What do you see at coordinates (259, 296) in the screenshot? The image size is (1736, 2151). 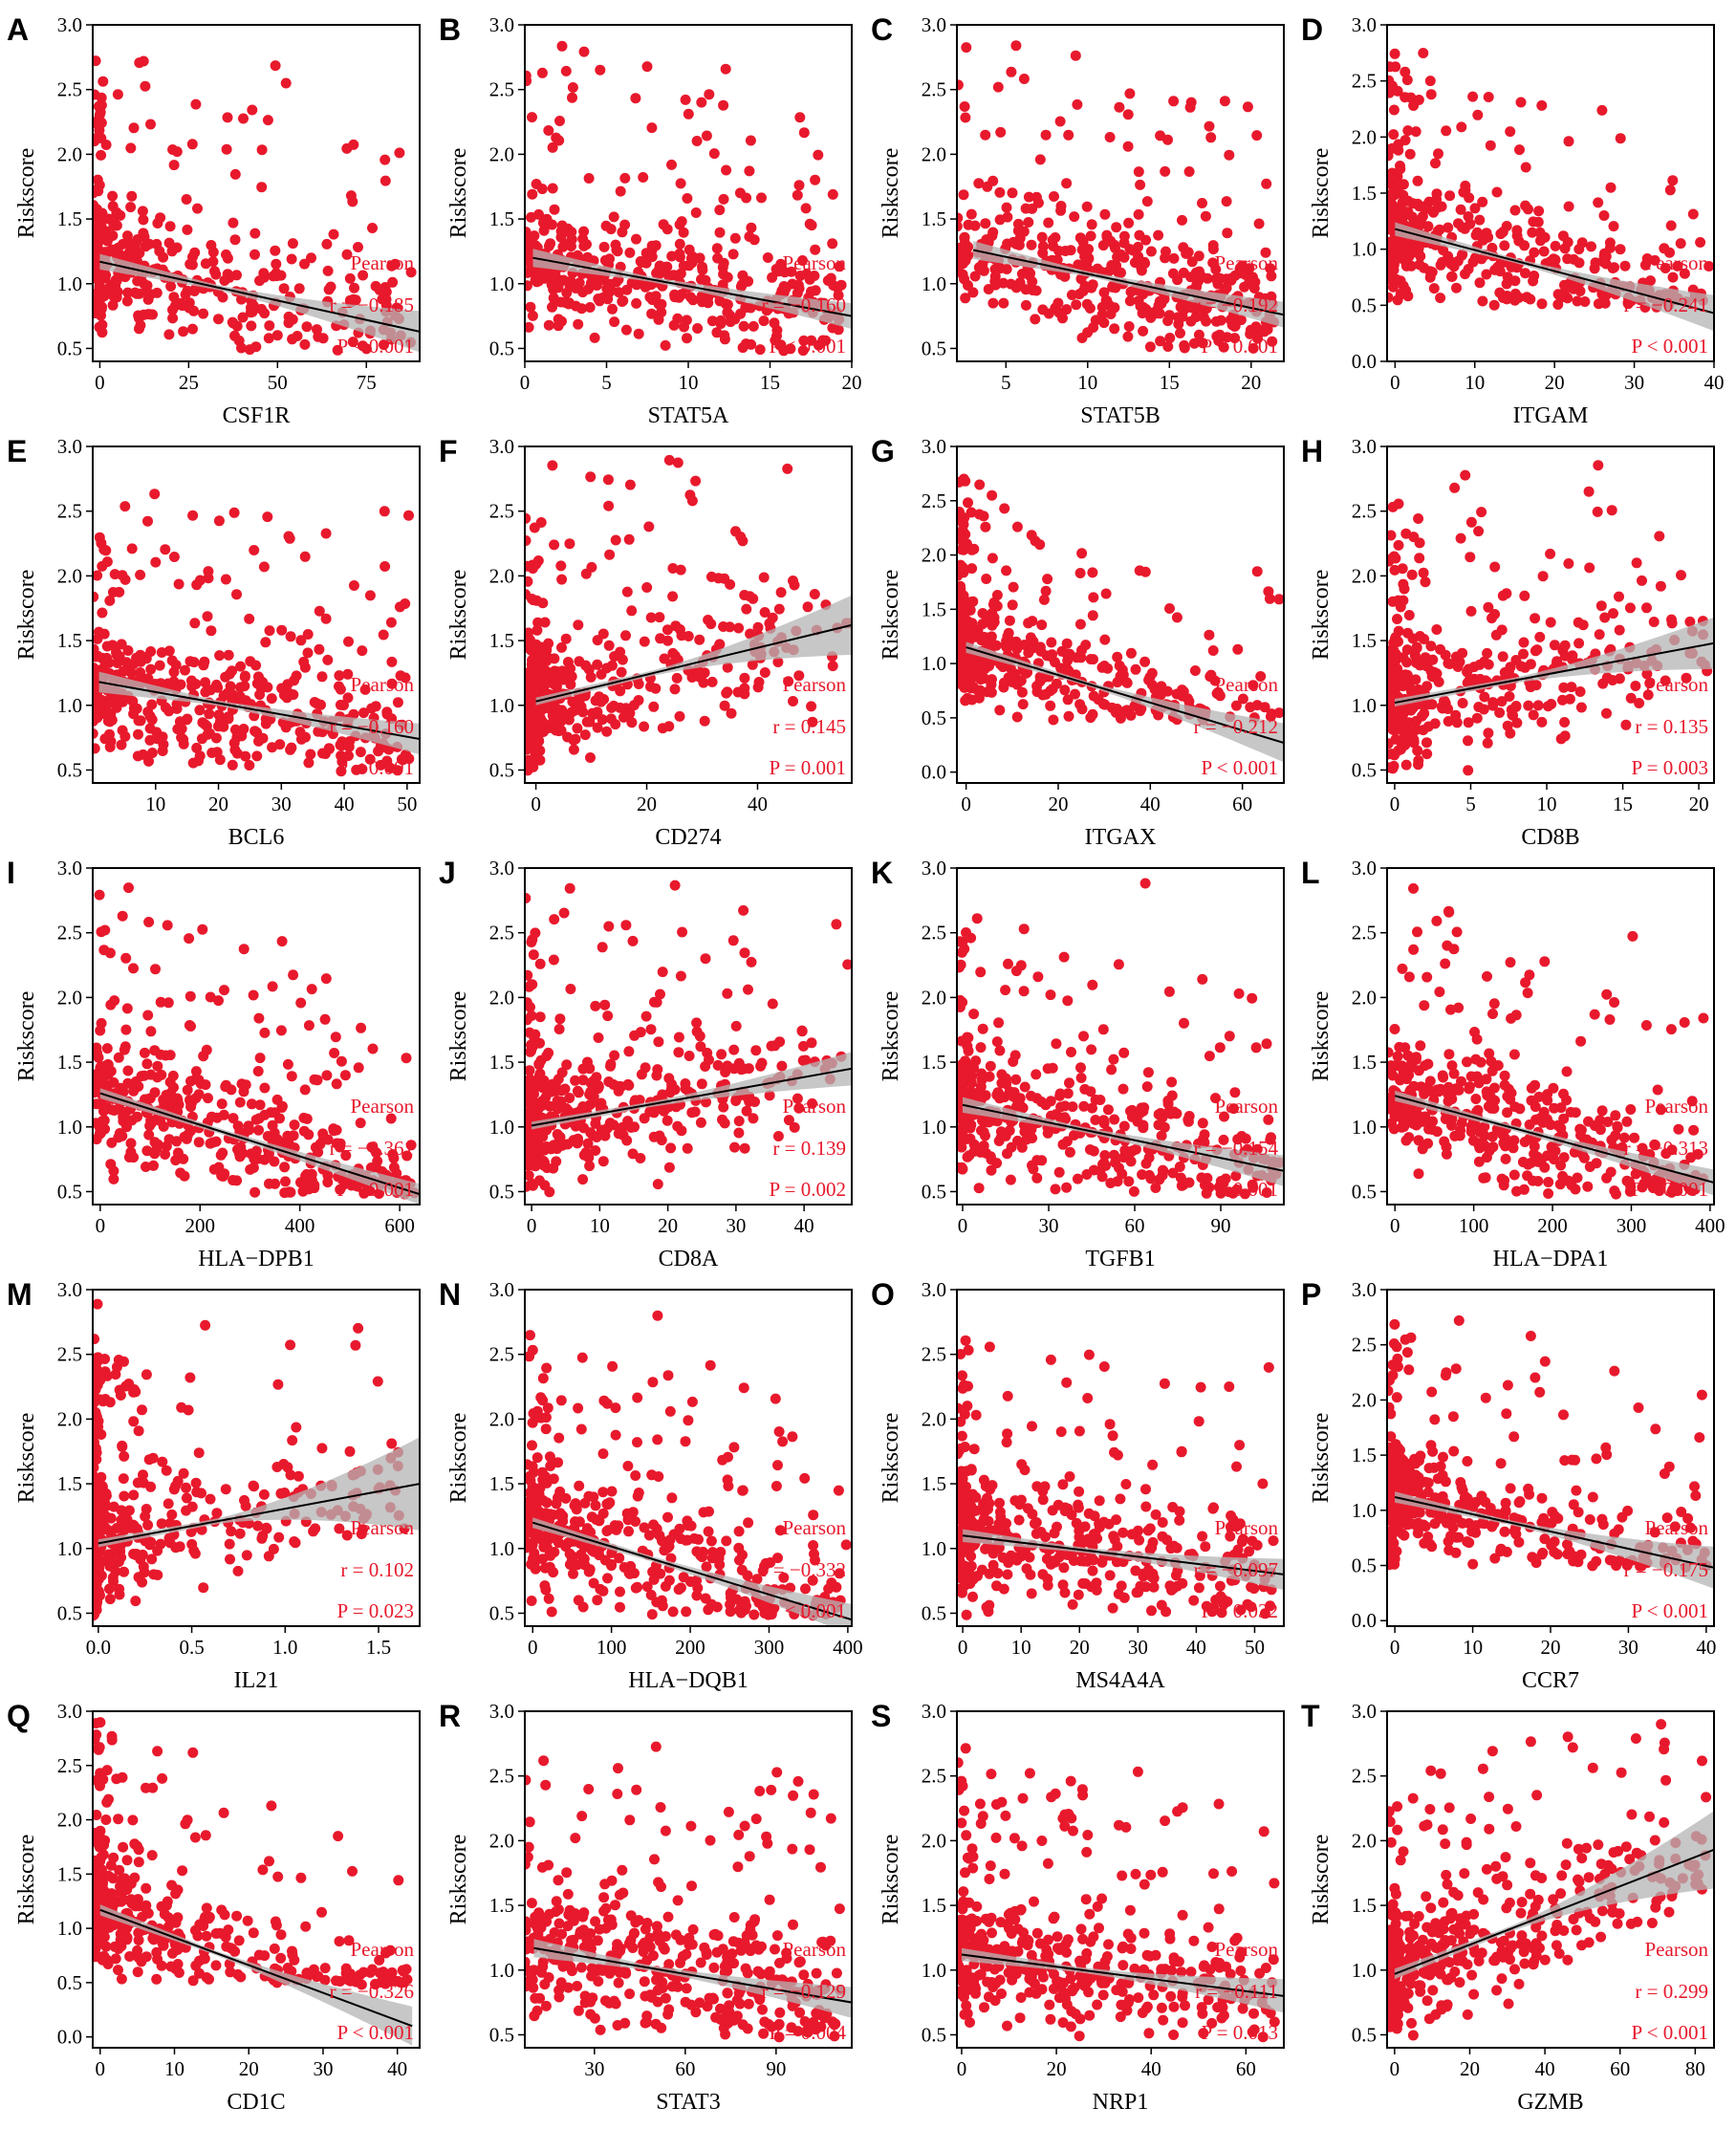 I see `regression-line` at bounding box center [259, 296].